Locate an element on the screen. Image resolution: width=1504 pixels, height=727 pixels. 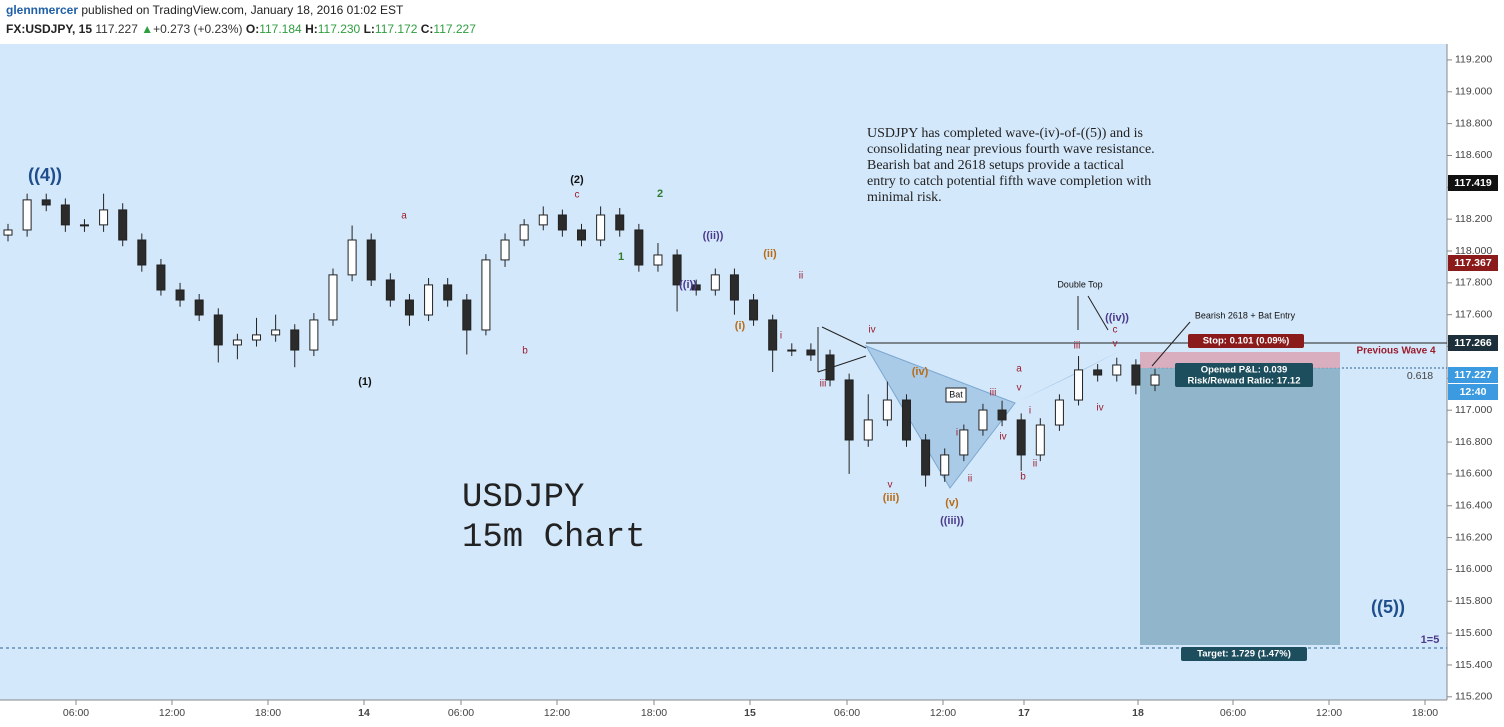
stop-box is located at coordinates (1246, 341).